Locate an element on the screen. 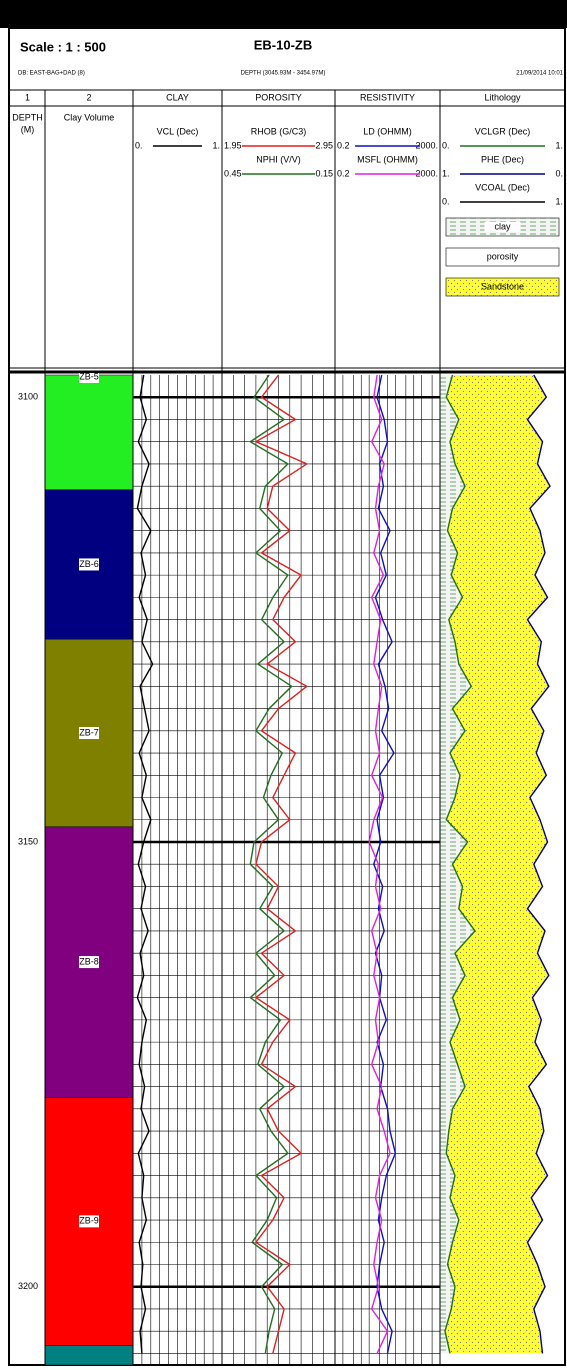 This screenshot has height=1370, width=567. title: EB-10-ZB is located at coordinates (283, 44).